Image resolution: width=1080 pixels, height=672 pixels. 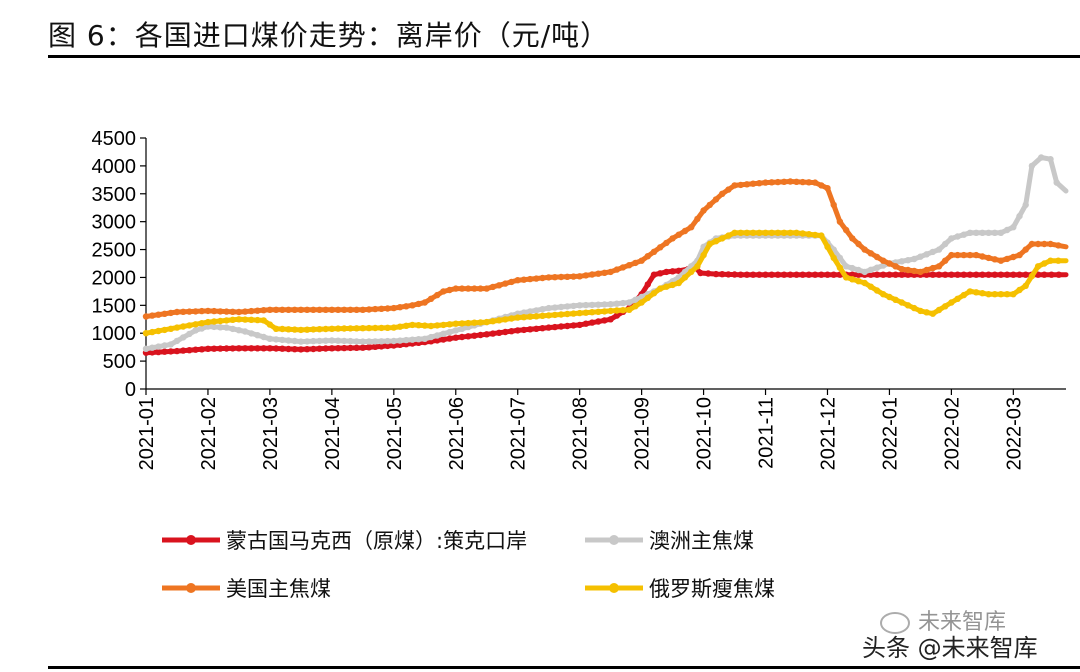 What do you see at coordinates (952, 433) in the screenshot?
I see `x-tick-label: 2022-02` at bounding box center [952, 433].